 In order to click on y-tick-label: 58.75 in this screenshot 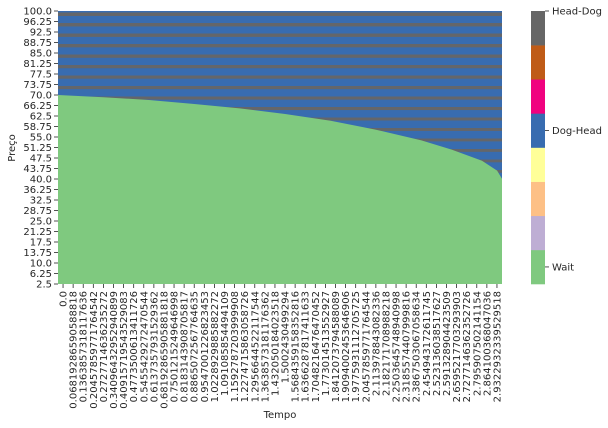, I will do `click(37, 127)`.